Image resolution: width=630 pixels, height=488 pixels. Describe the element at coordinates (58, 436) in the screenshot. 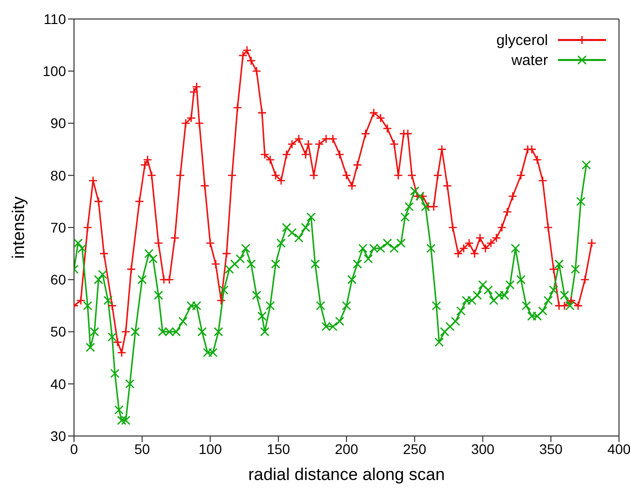

I see `y-tick-label: 30` at that location.